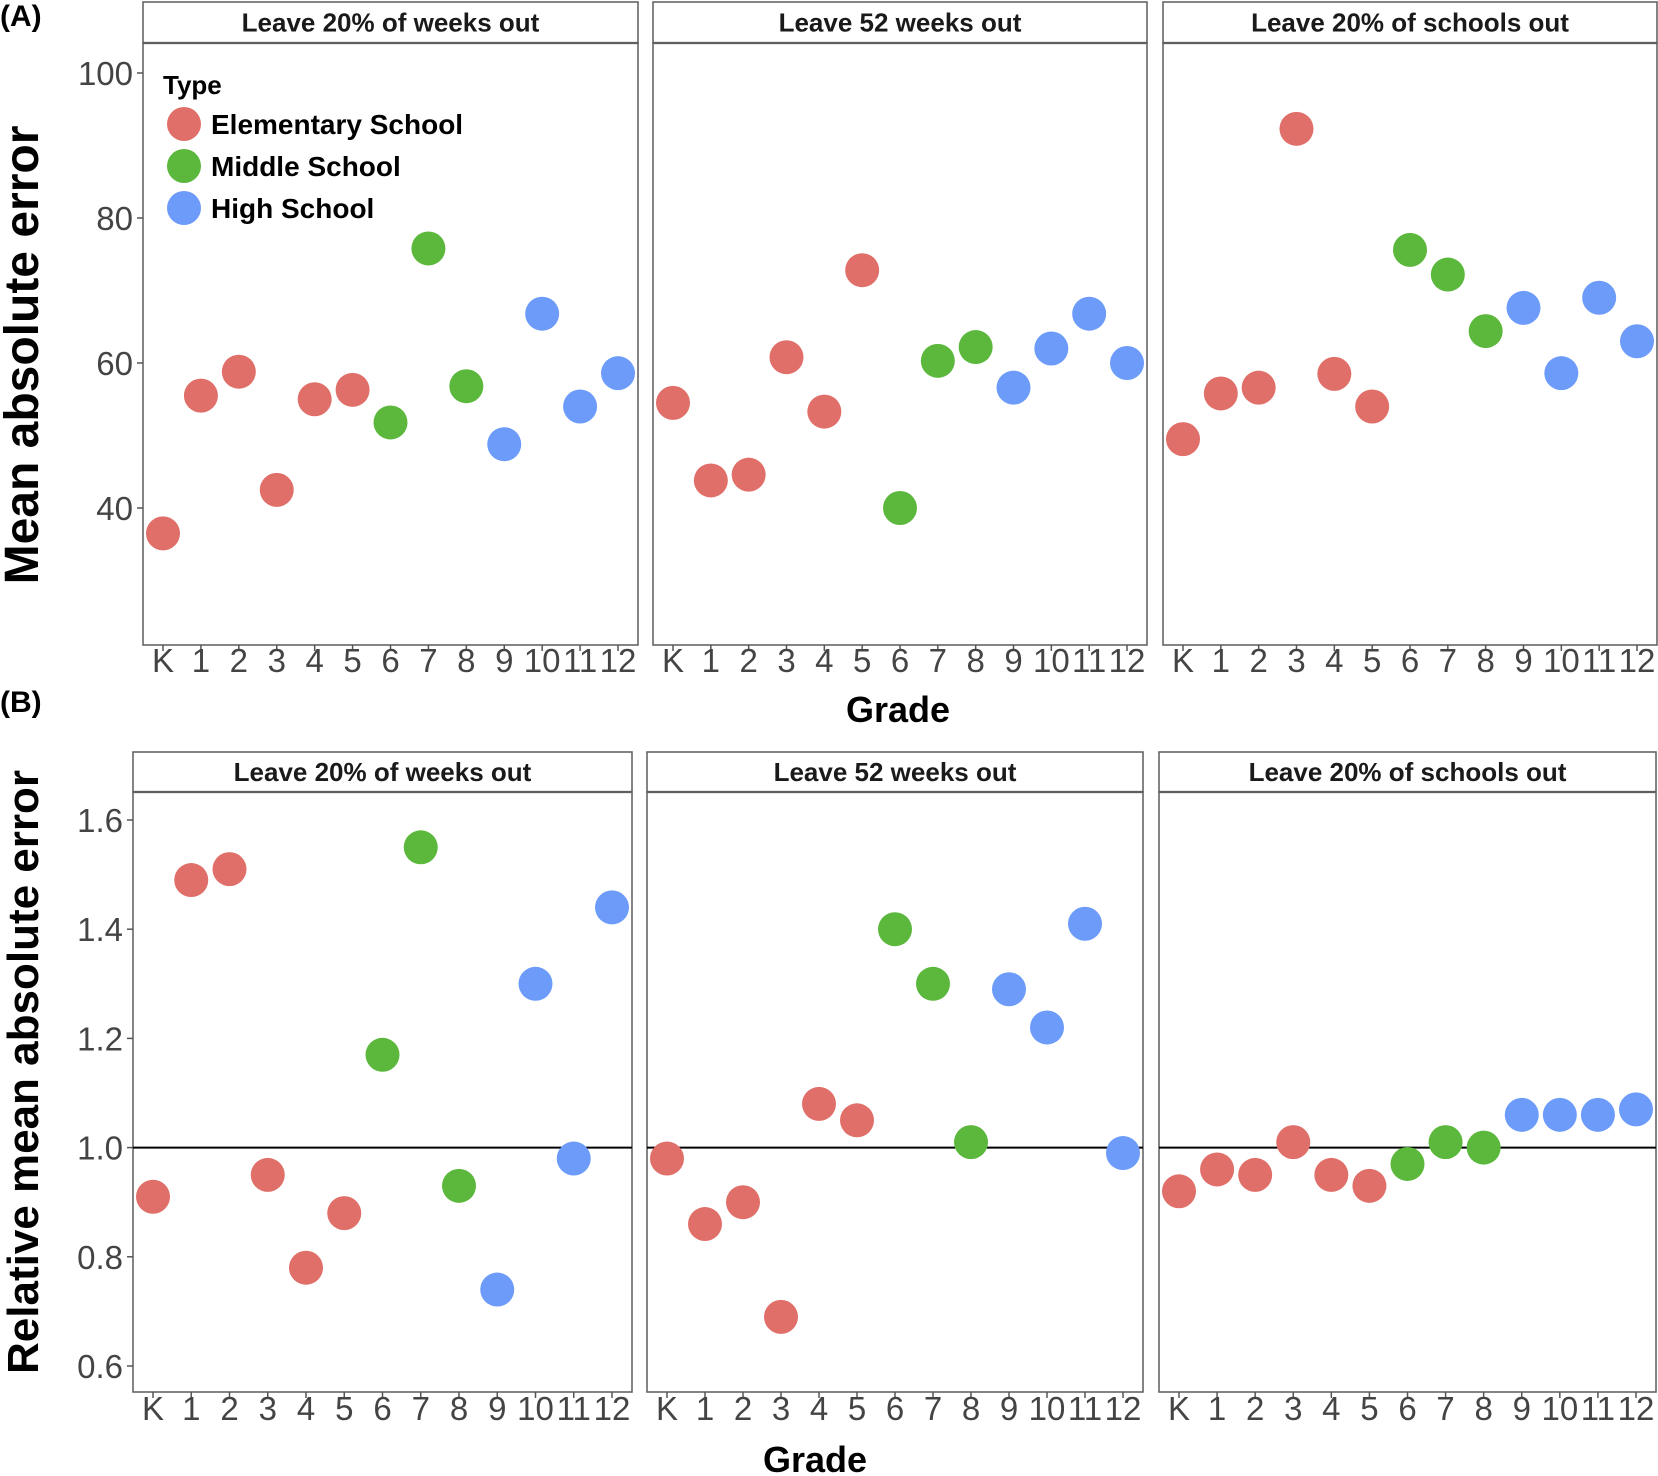 The image size is (1658, 1476). Describe the element at coordinates (192, 85) in the screenshot. I see `legend-title: Type` at that location.